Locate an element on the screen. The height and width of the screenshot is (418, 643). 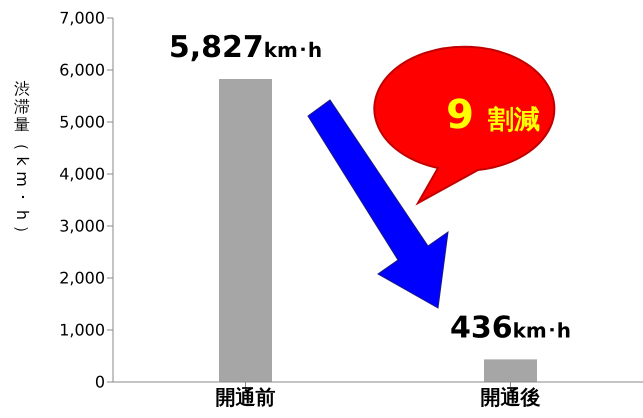
y-tick-label: 4,000 is located at coordinates (82, 174).